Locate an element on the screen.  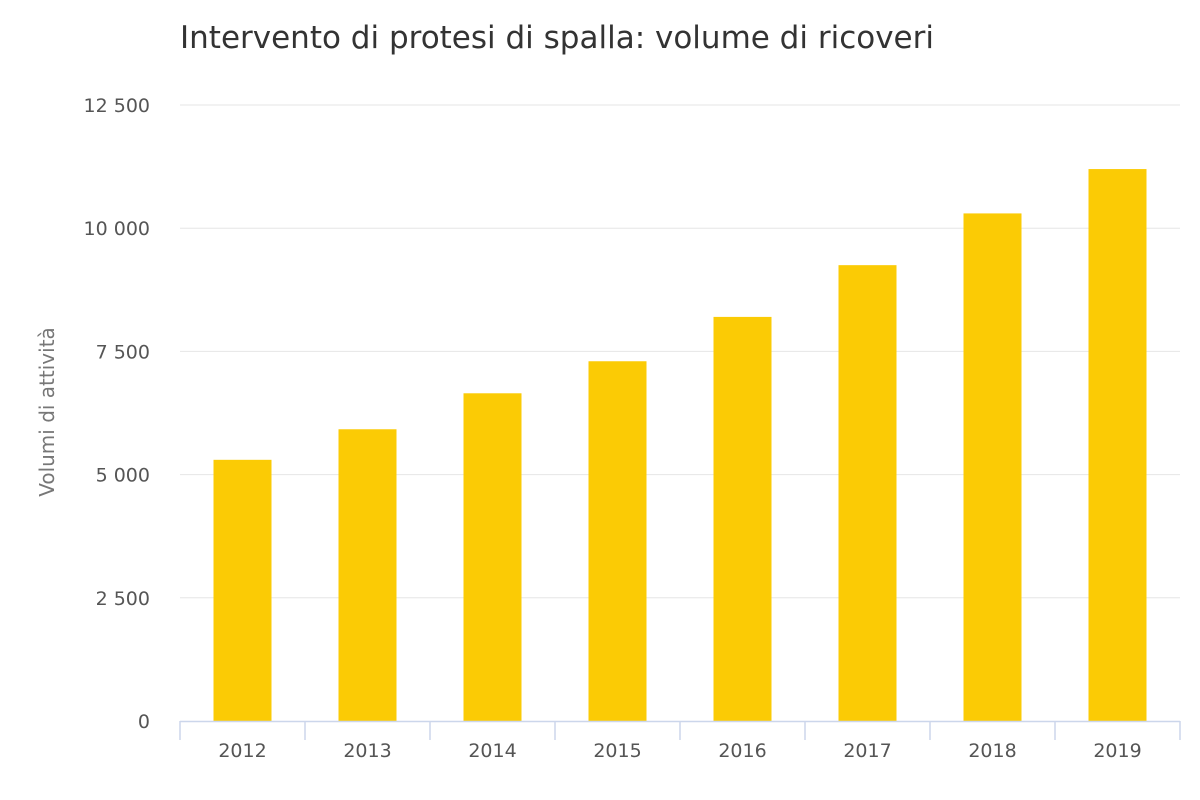
x-axis is located at coordinates (680, 730).